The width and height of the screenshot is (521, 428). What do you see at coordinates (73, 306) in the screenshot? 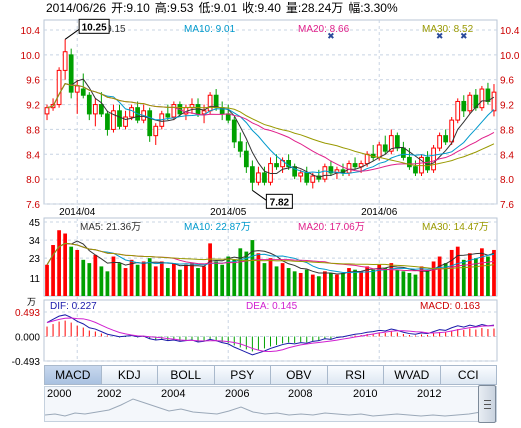
I see `macd-dif-legend: DIF: 0.227` at bounding box center [73, 306].